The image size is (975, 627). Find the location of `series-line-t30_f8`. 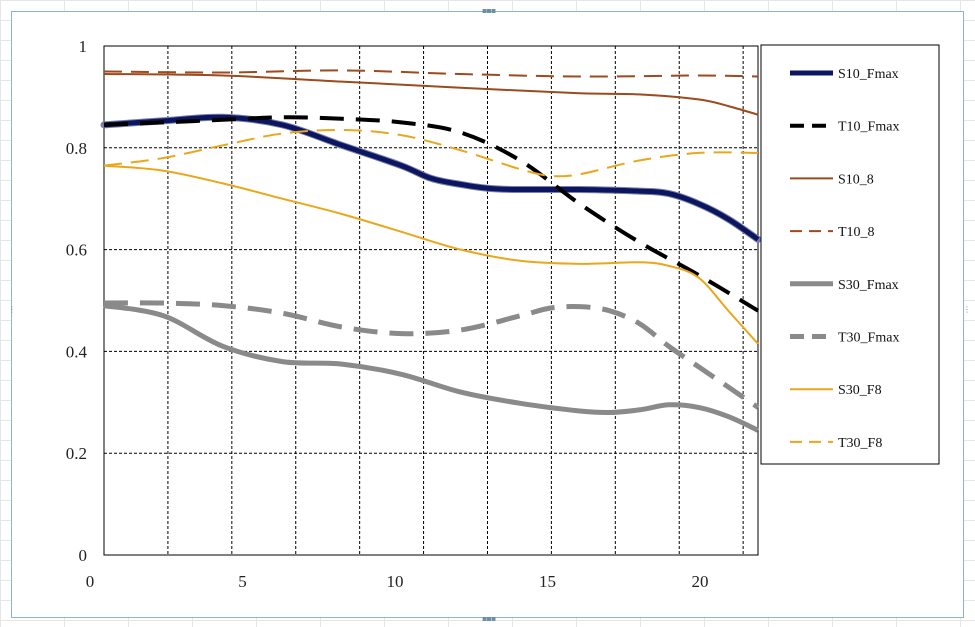

series-line-t30_f8 is located at coordinates (431, 153).